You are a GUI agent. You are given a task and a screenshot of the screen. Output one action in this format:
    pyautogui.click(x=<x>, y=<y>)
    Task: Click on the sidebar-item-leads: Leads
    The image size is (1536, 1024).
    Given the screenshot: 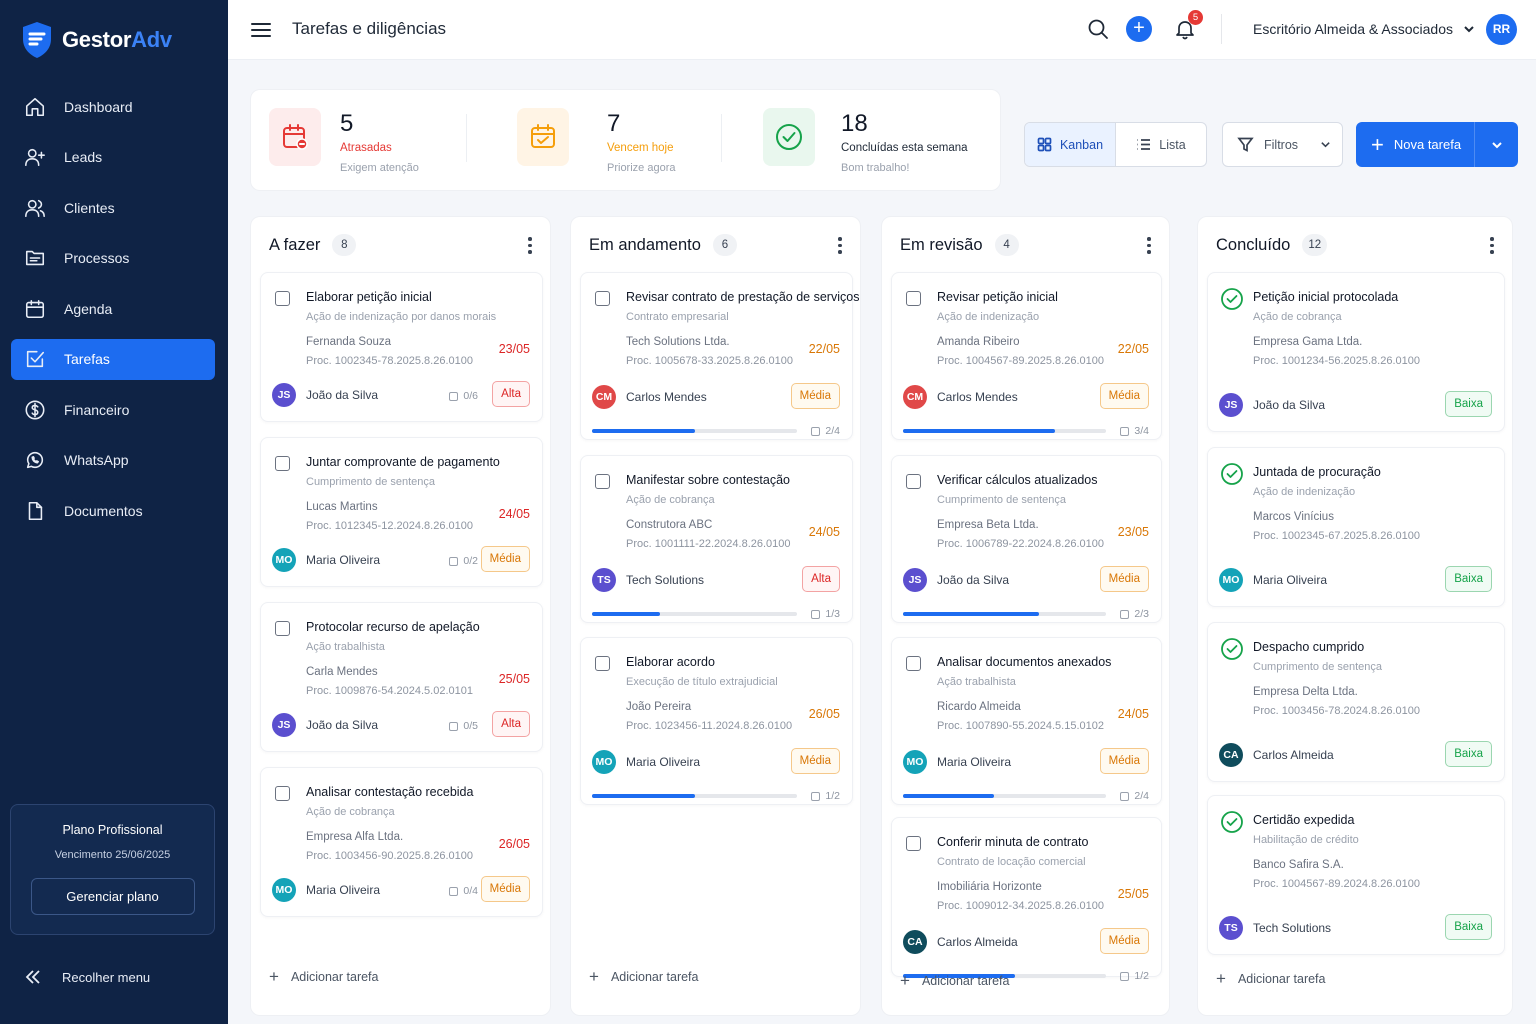 What is the action you would take?
    pyautogui.click(x=113, y=157)
    